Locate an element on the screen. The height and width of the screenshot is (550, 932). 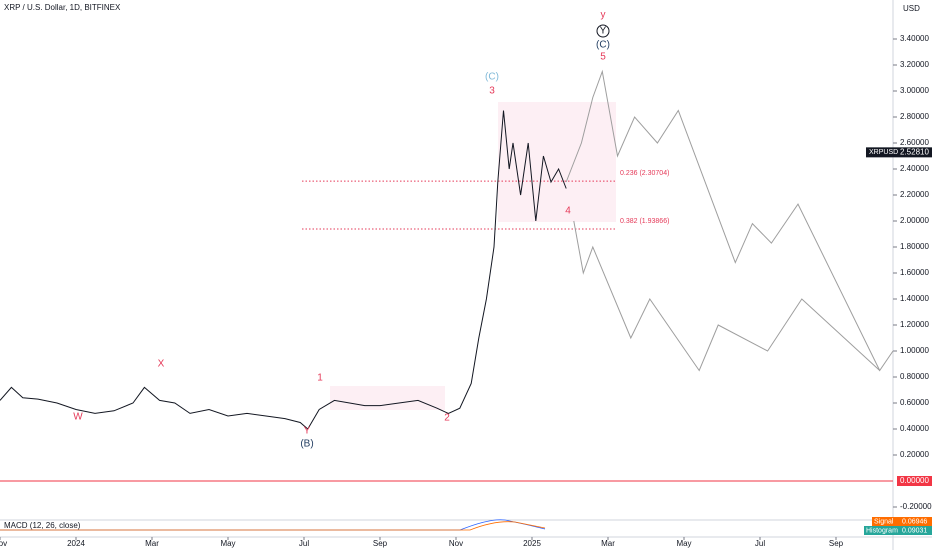
wave-label: 2 is located at coordinates (447, 418).